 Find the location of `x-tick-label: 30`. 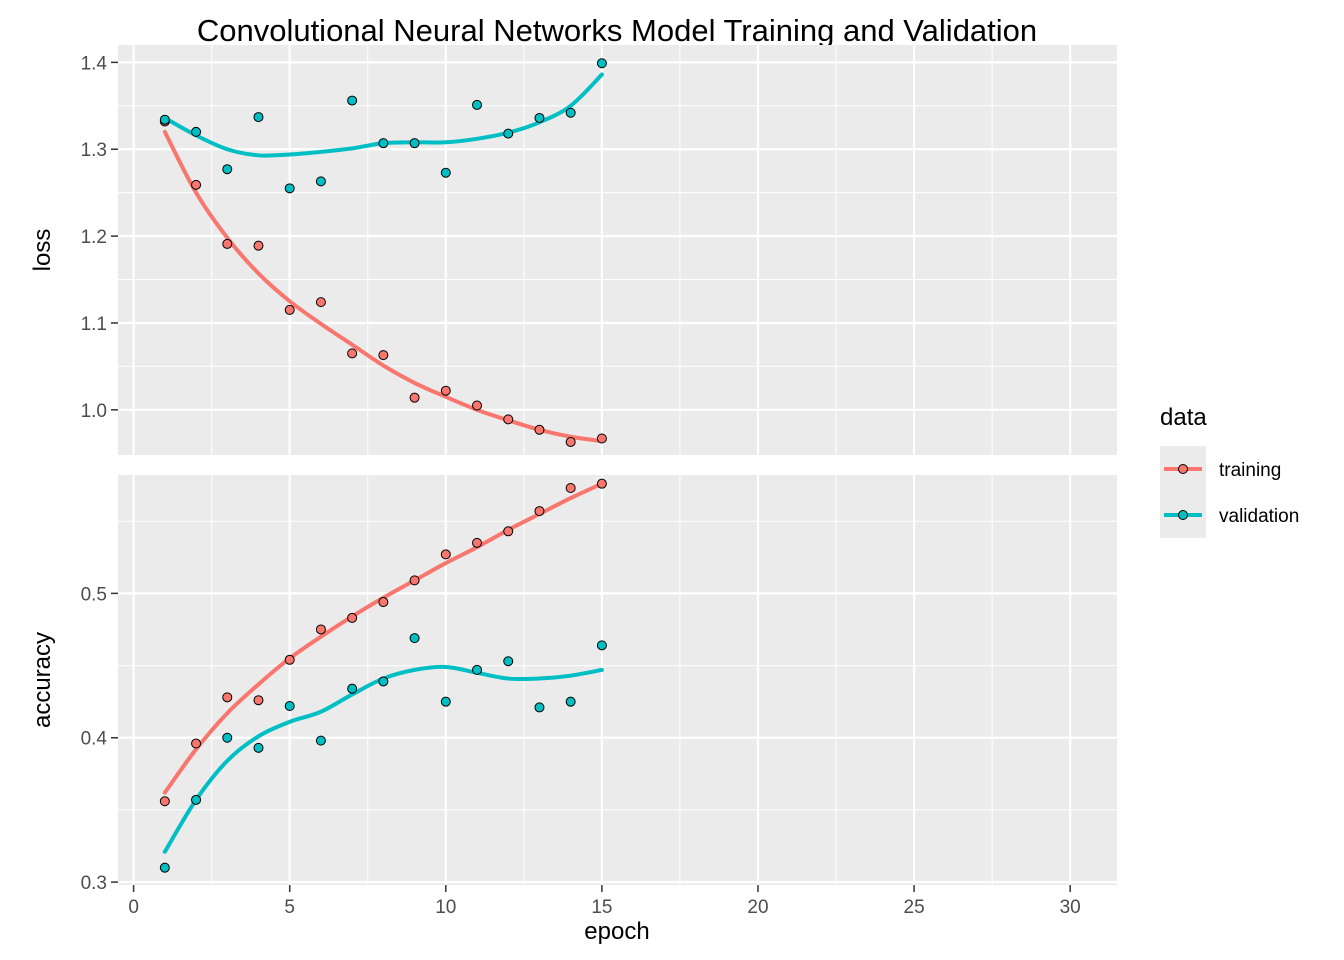

x-tick-label: 30 is located at coordinates (1070, 907).